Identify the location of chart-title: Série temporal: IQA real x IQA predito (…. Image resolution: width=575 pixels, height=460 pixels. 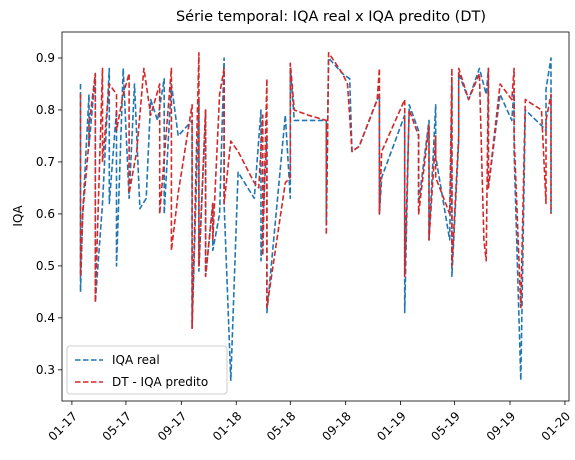
(331, 17).